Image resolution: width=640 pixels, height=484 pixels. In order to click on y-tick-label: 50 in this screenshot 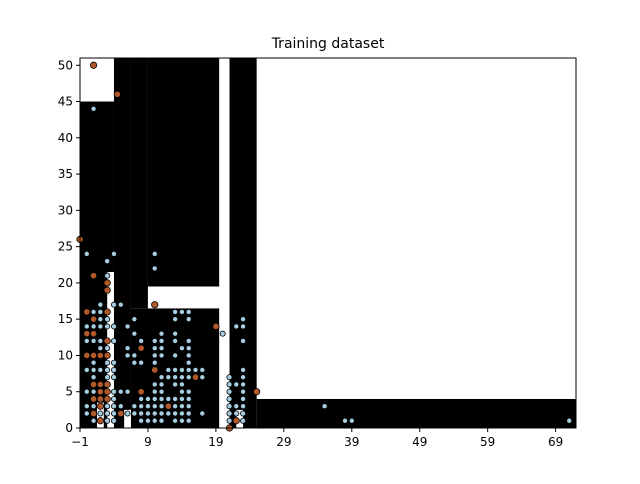, I will do `click(65, 65)`.